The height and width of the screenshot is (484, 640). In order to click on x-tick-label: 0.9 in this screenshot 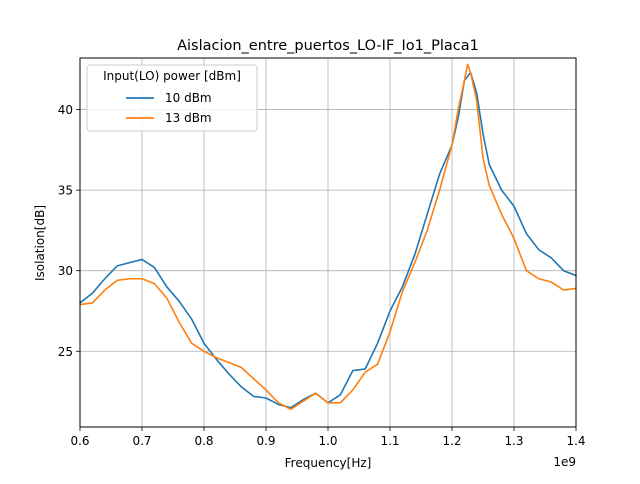, I will do `click(265, 441)`.